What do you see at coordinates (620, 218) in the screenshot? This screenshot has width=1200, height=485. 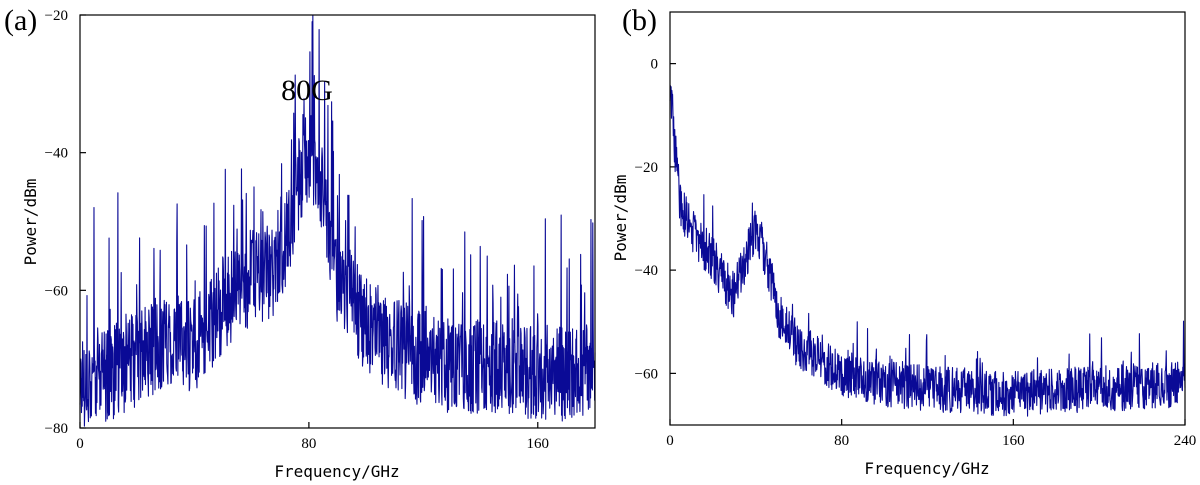 I see `y-axis-label-b: Power/dBm` at bounding box center [620, 218].